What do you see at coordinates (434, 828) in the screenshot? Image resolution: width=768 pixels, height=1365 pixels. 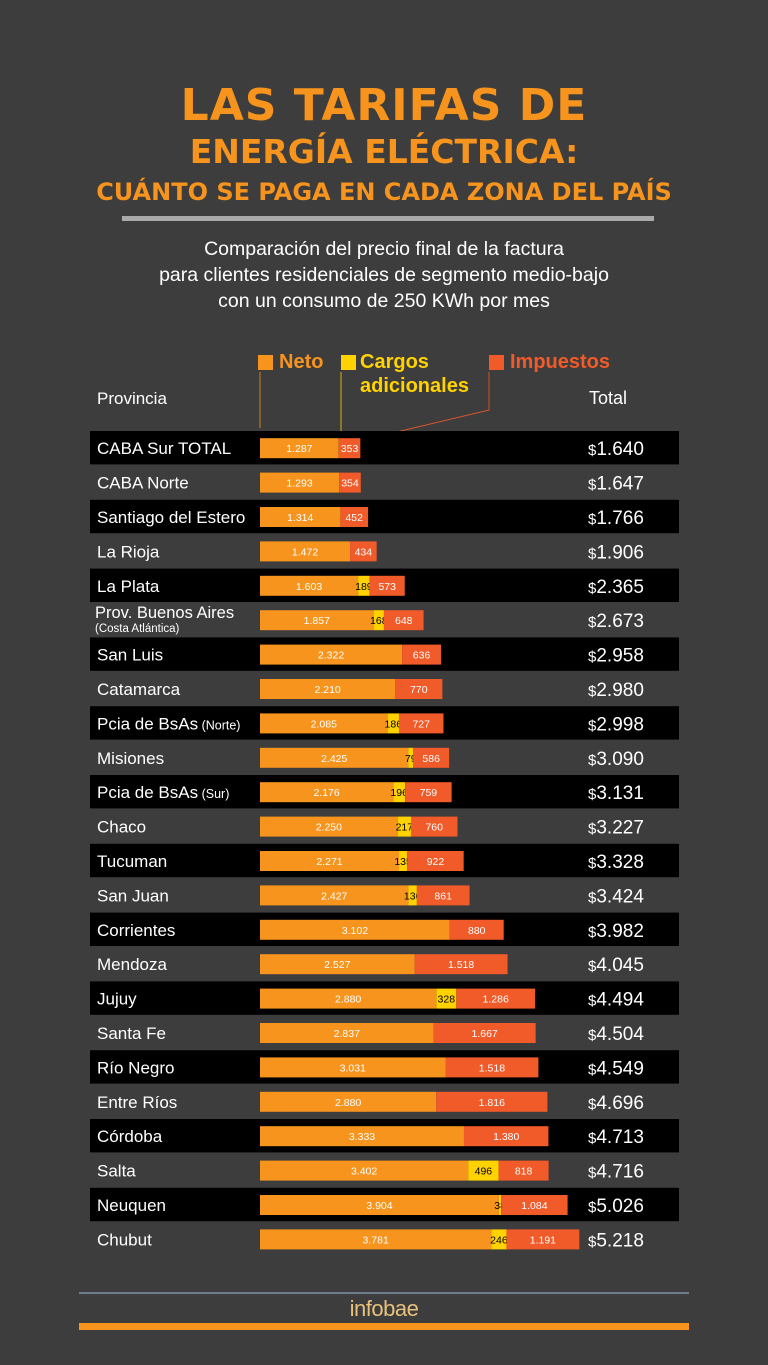 I see `bar-impuestos-label: 760` at bounding box center [434, 828].